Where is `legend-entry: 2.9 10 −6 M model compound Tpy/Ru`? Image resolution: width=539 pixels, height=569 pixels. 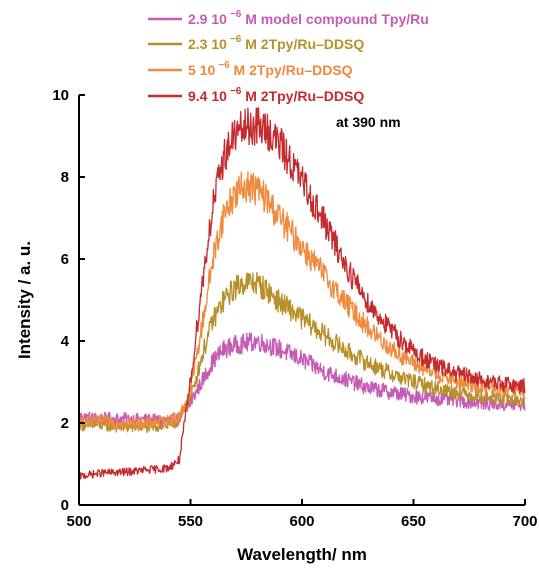
legend-entry: 2.9 10 −6 M model compound Tpy/Ru is located at coordinates (288, 18).